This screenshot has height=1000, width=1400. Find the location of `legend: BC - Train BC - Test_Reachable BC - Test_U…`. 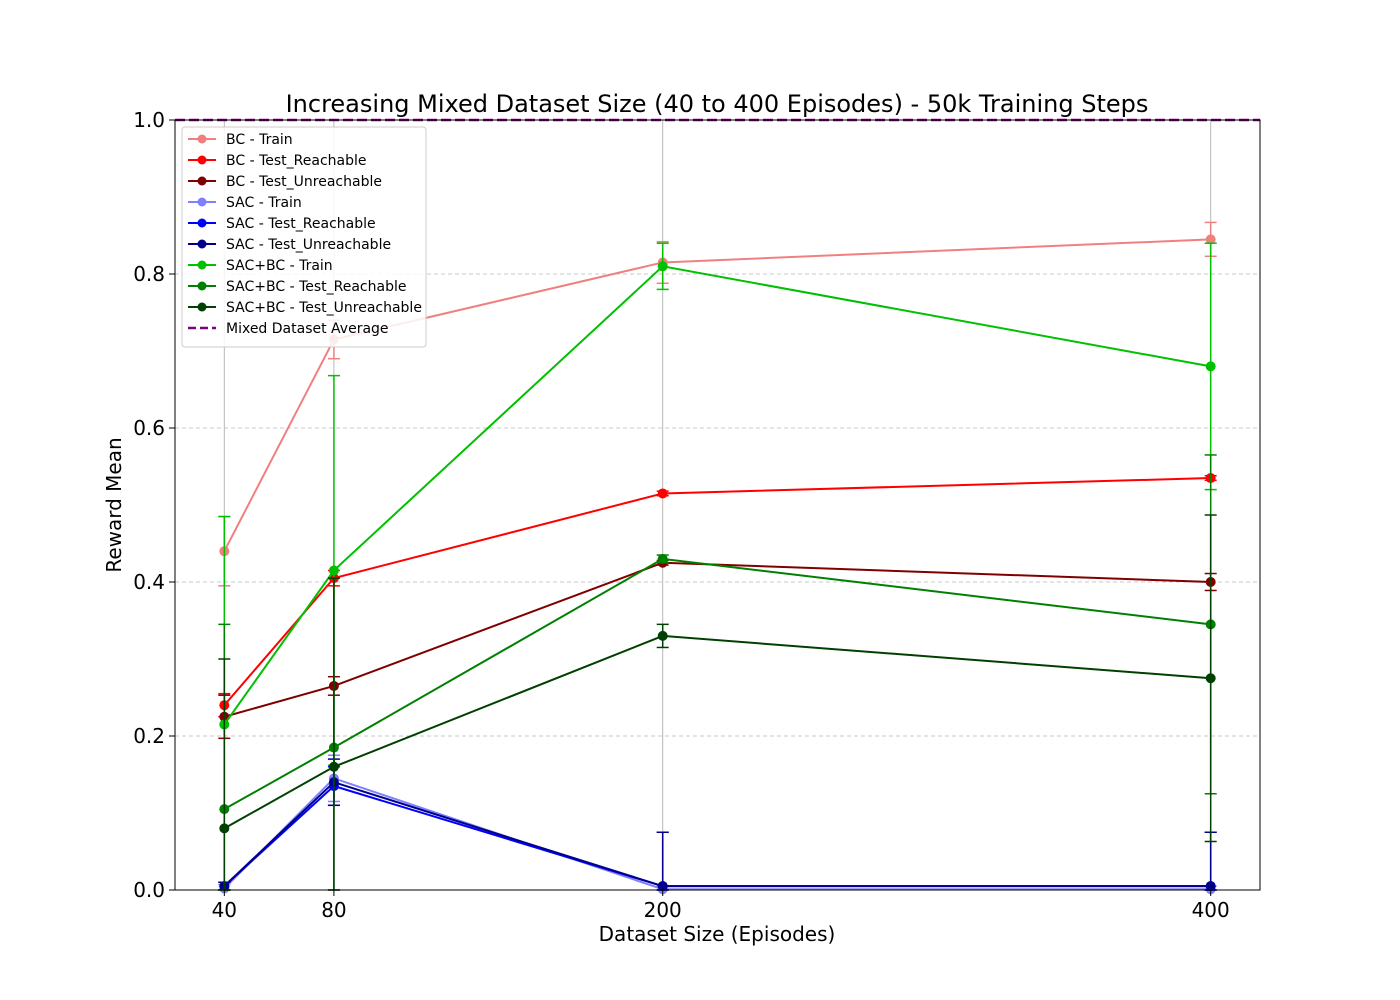

legend: BC - Train BC - Test_Reachable BC - Test_U… is located at coordinates (304, 237).